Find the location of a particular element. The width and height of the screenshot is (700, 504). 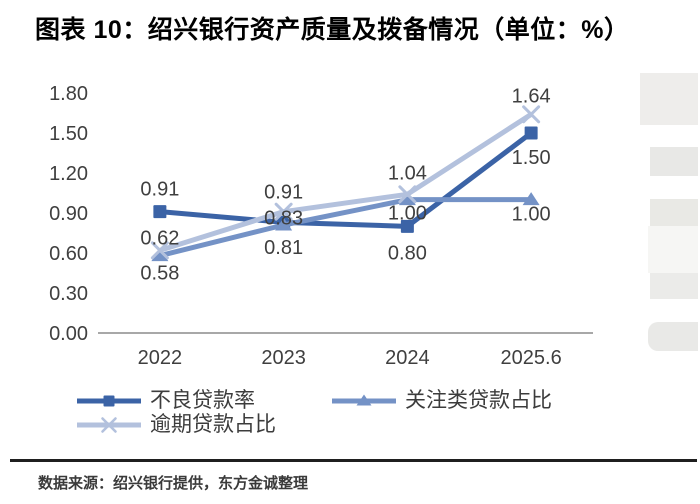

legend-item: 关注类贷款占比 is located at coordinates (441, 400).